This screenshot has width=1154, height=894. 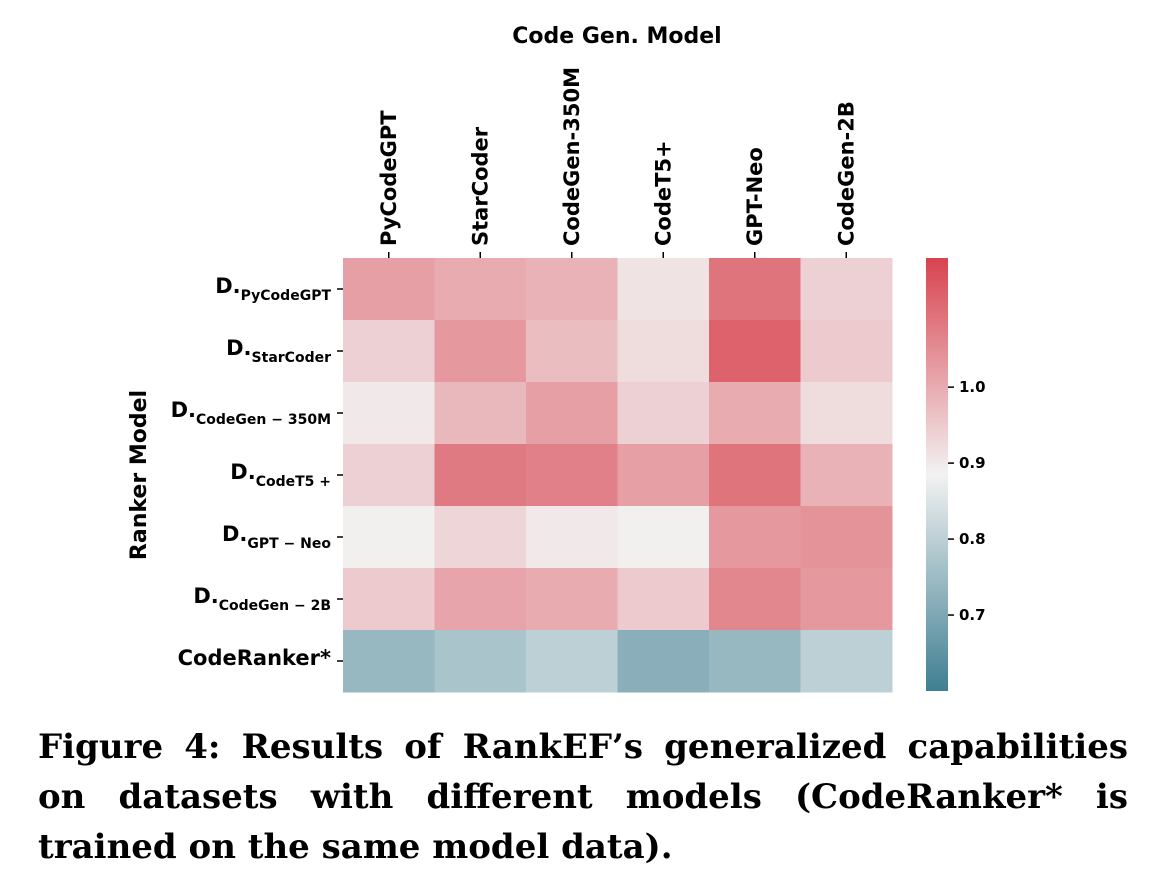 What do you see at coordinates (278, 351) in the screenshot?
I see `row-label: D.StarCoder` at bounding box center [278, 351].